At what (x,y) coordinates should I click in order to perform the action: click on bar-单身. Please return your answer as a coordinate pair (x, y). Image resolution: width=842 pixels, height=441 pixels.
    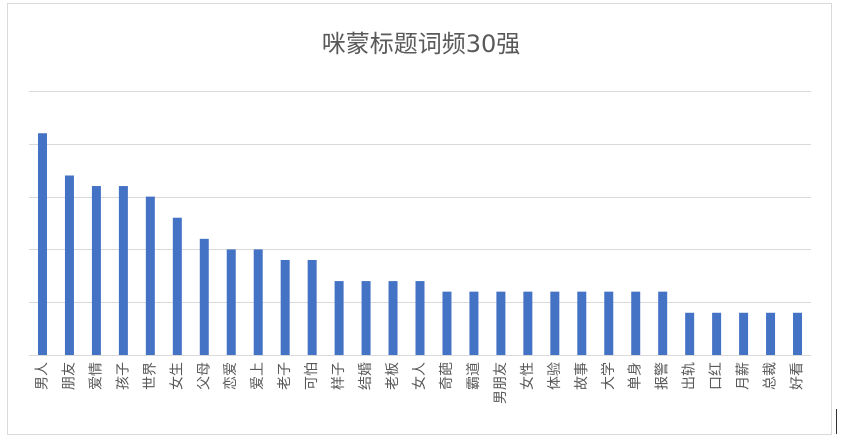
    Looking at the image, I should click on (636, 323).